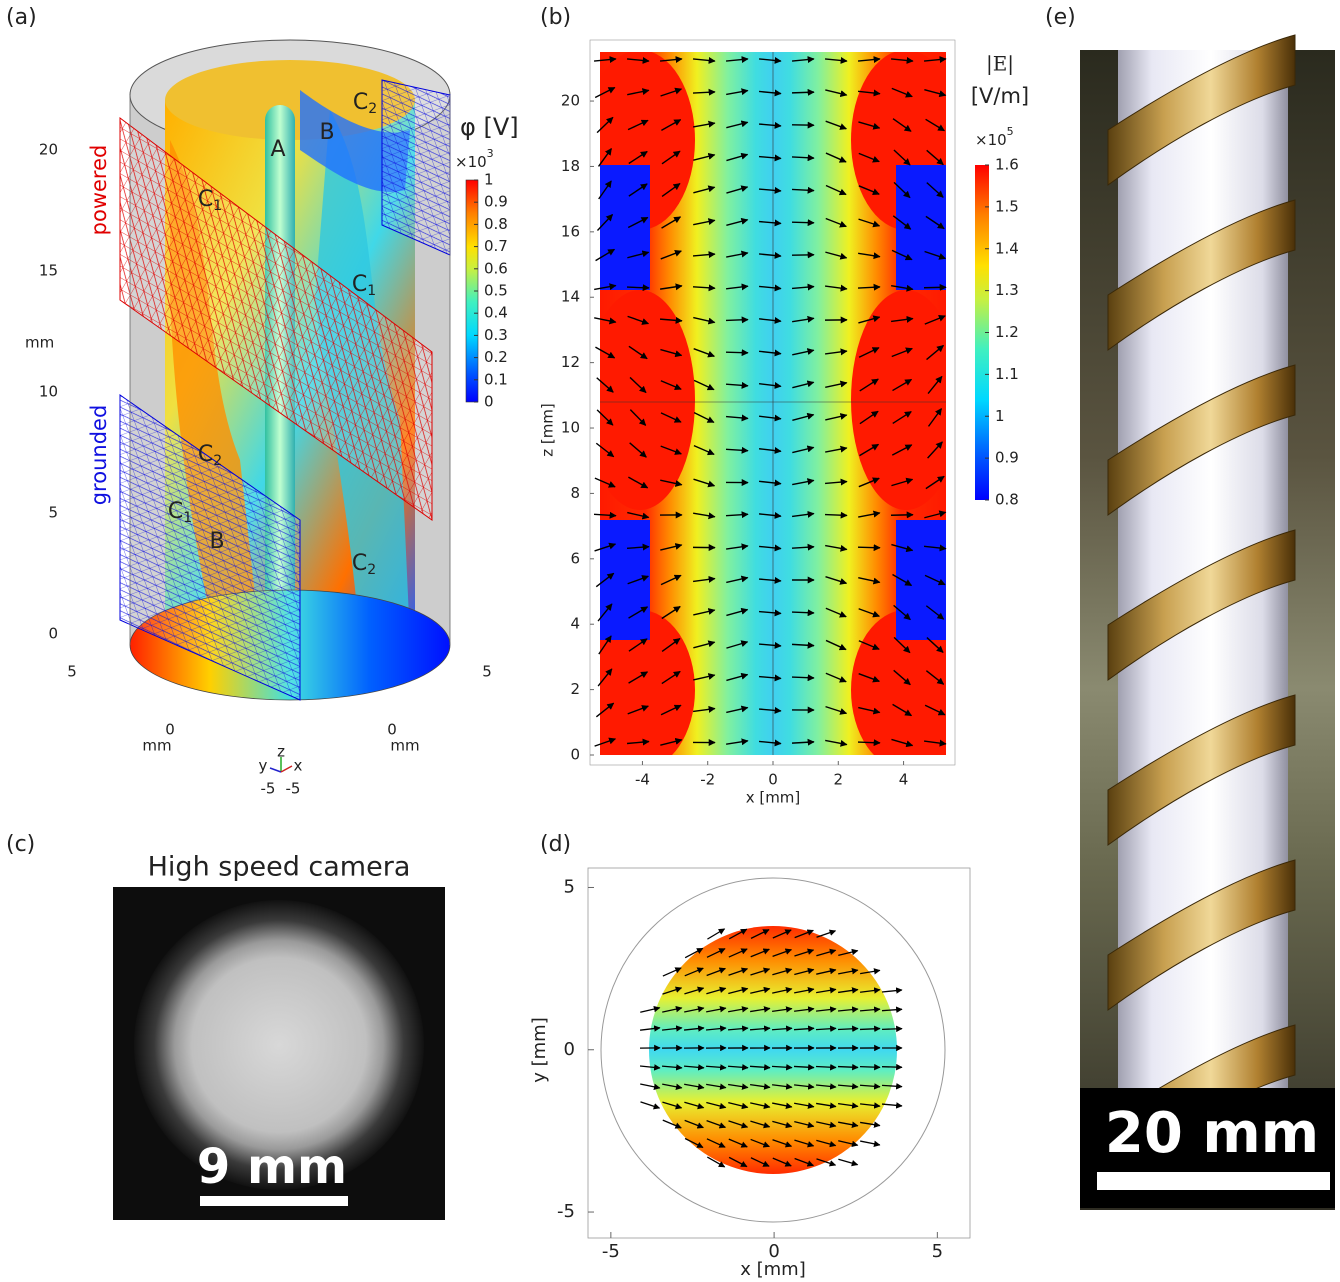  What do you see at coordinates (279, 1045) in the screenshot?
I see `plasma-glow` at bounding box center [279, 1045].